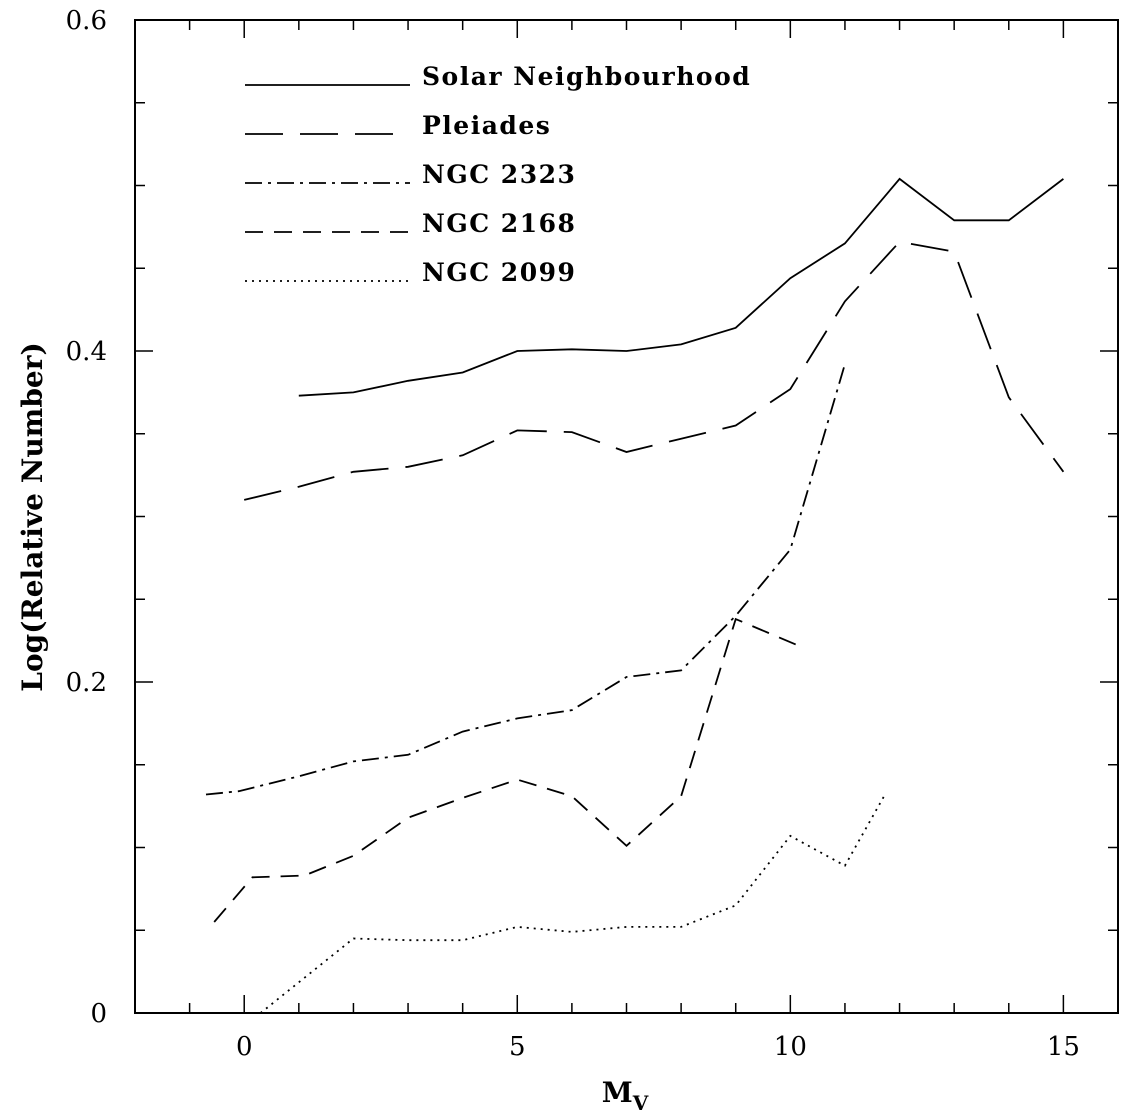  I want to click on x-axis-title-subscript: V, so click(640, 1103).